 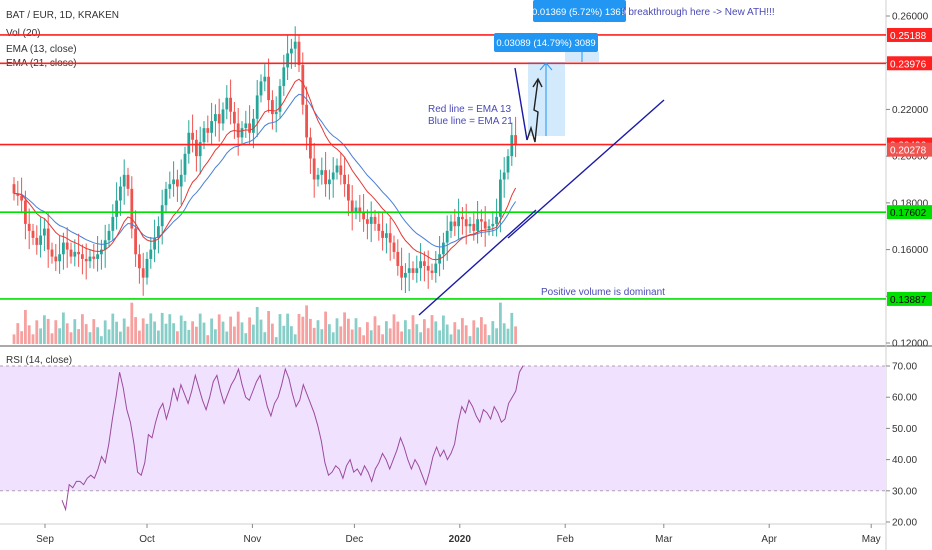 I want to click on measure-label-box, so click(x=579, y=11).